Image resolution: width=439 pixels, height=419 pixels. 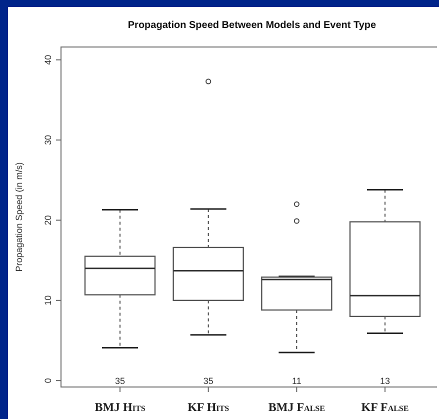 I want to click on y-tick-label: 20, so click(x=48, y=220).